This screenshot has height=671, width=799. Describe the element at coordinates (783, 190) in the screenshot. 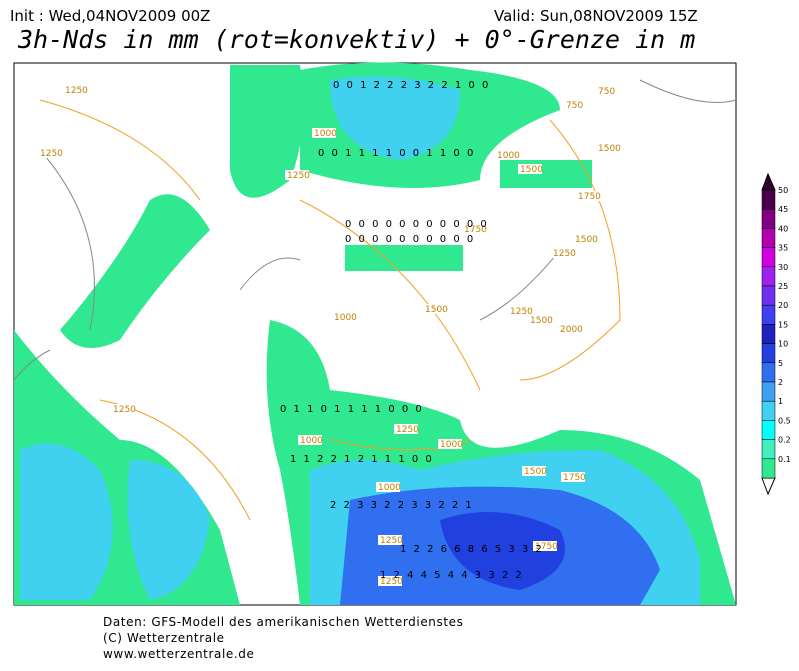

I see `colorbar-label: 50` at that location.